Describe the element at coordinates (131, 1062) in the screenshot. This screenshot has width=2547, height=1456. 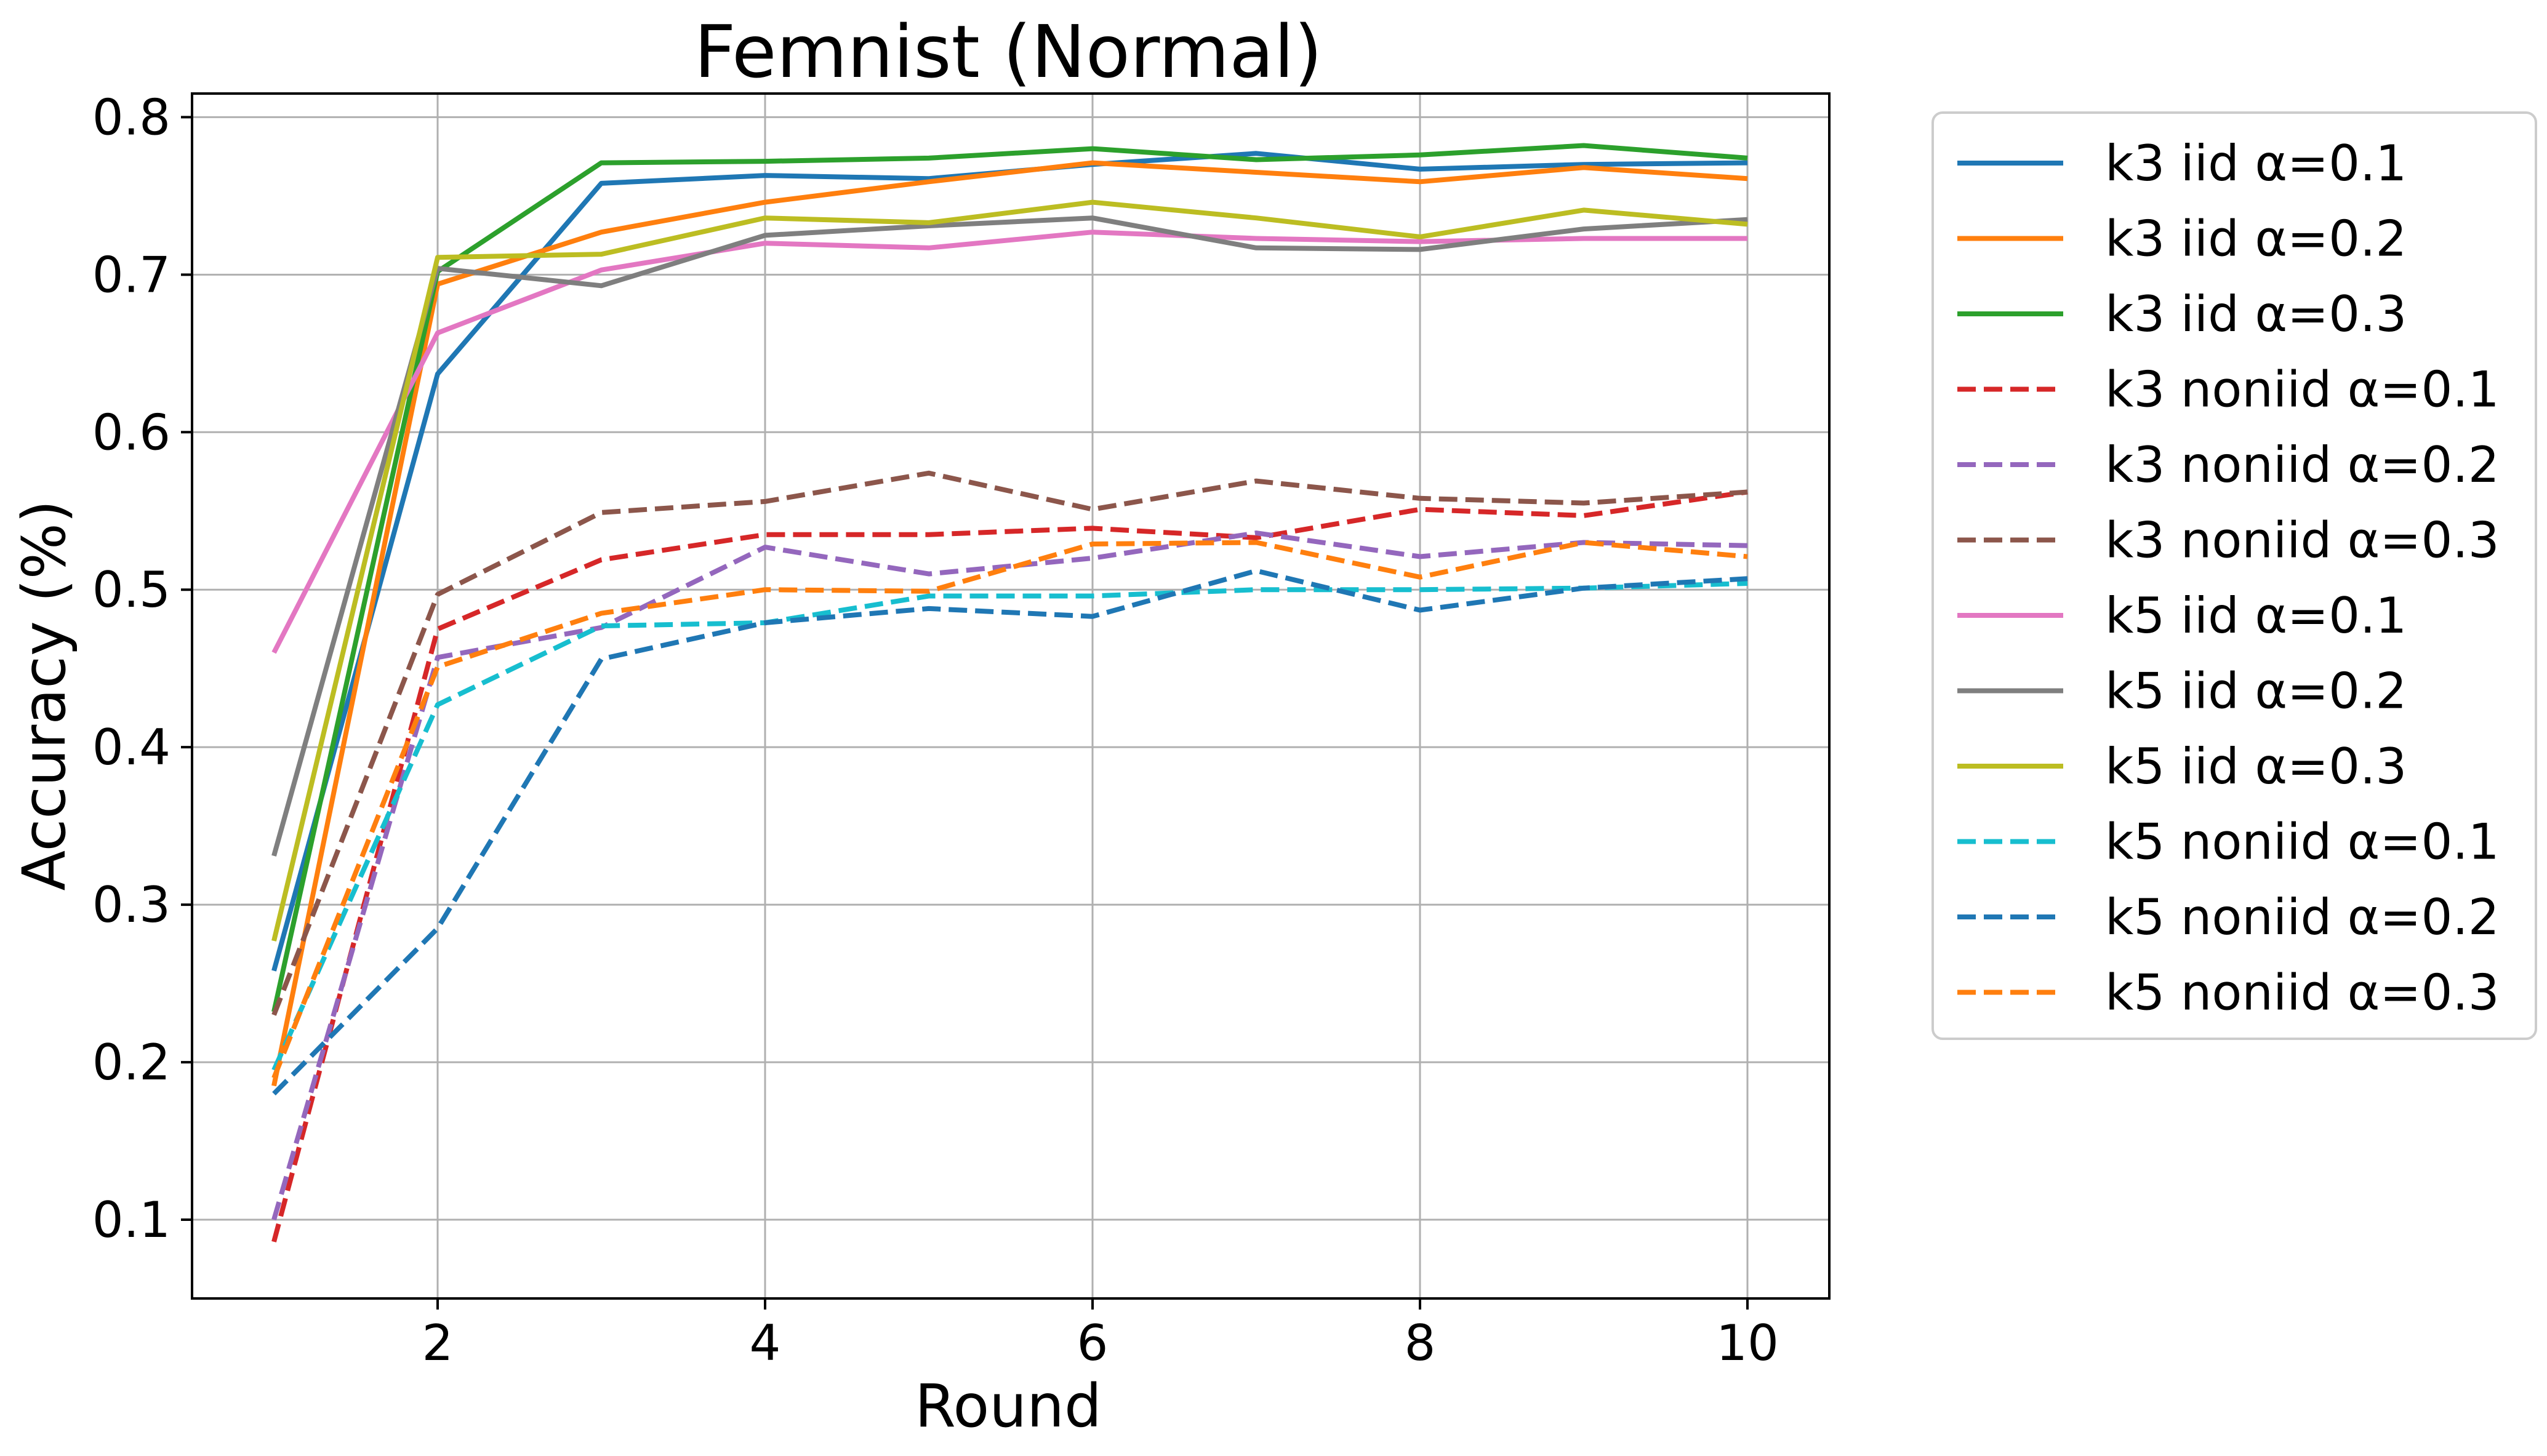
I see `y-tick-label: 0.2` at that location.